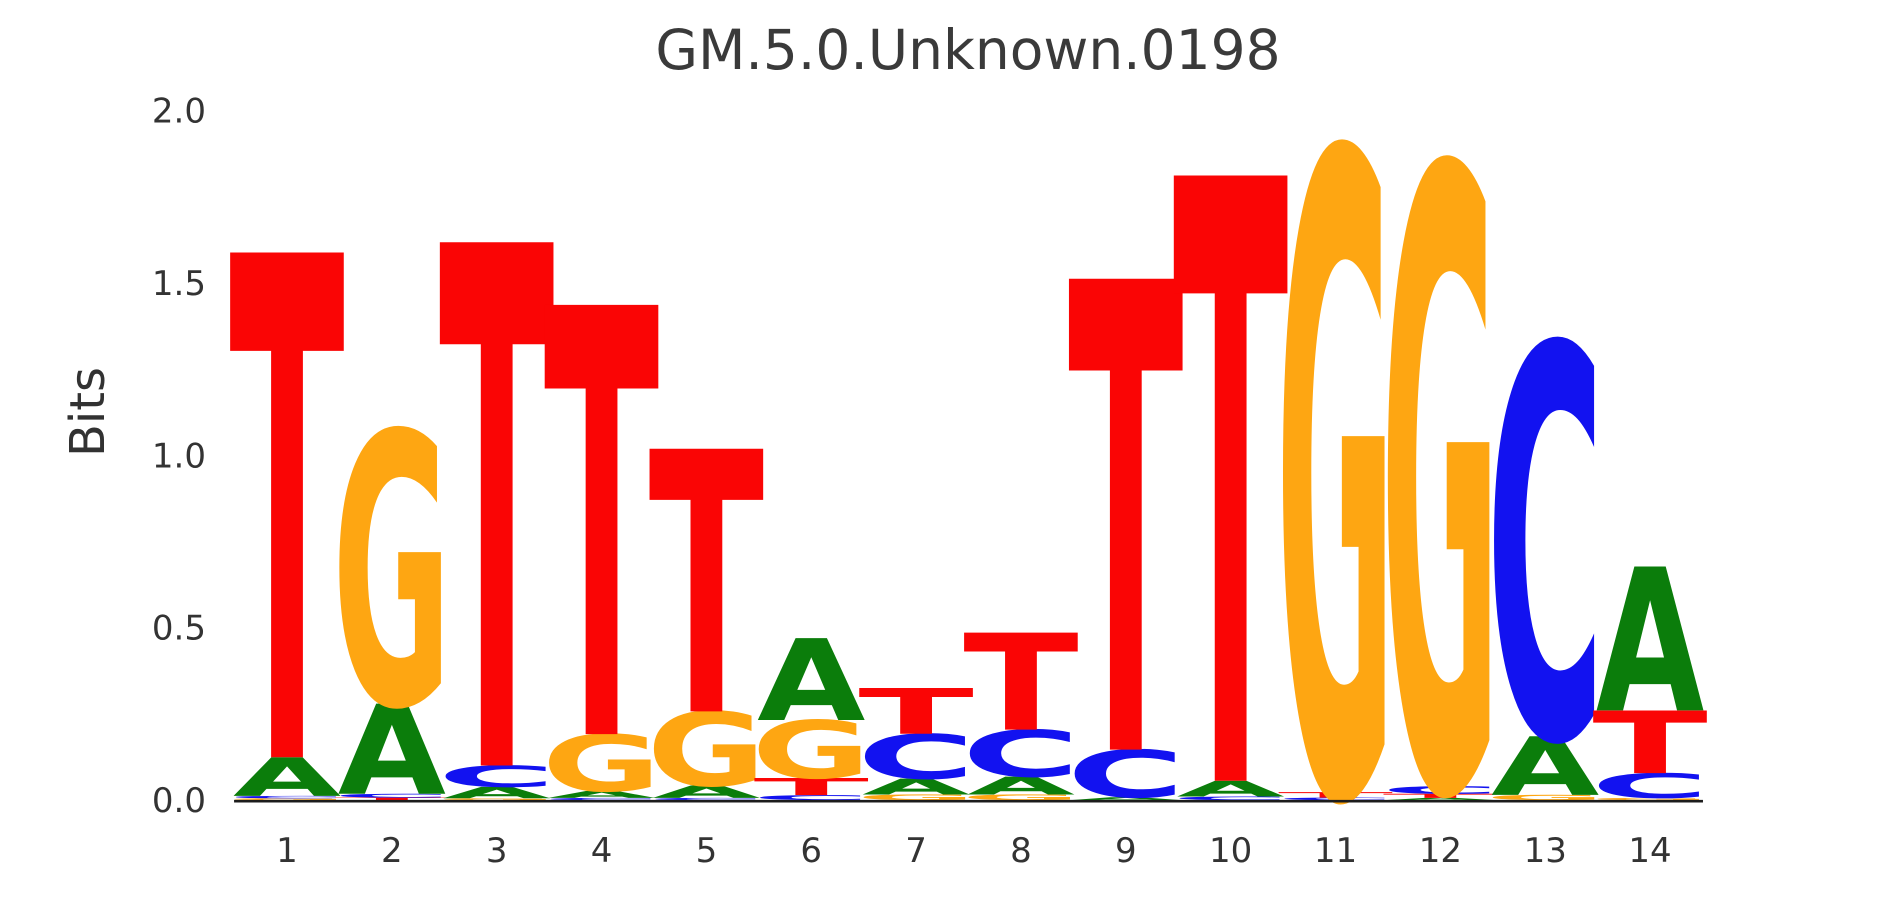  Describe the element at coordinates (1020, 683) in the screenshot. I see `logo-letter-T-pos-8: T` at that location.